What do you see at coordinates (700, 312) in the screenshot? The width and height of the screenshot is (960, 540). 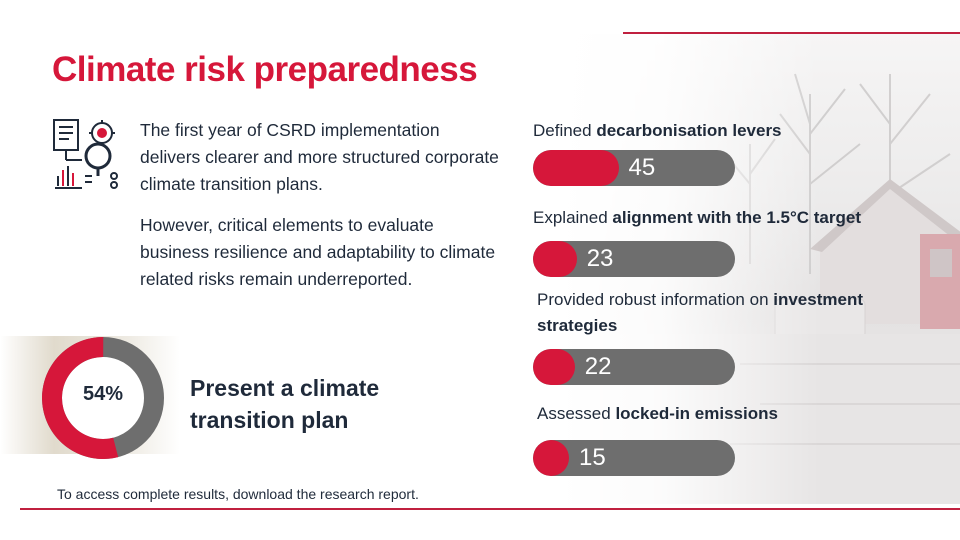 I see `metric-label-bold: investment strategies` at bounding box center [700, 312].